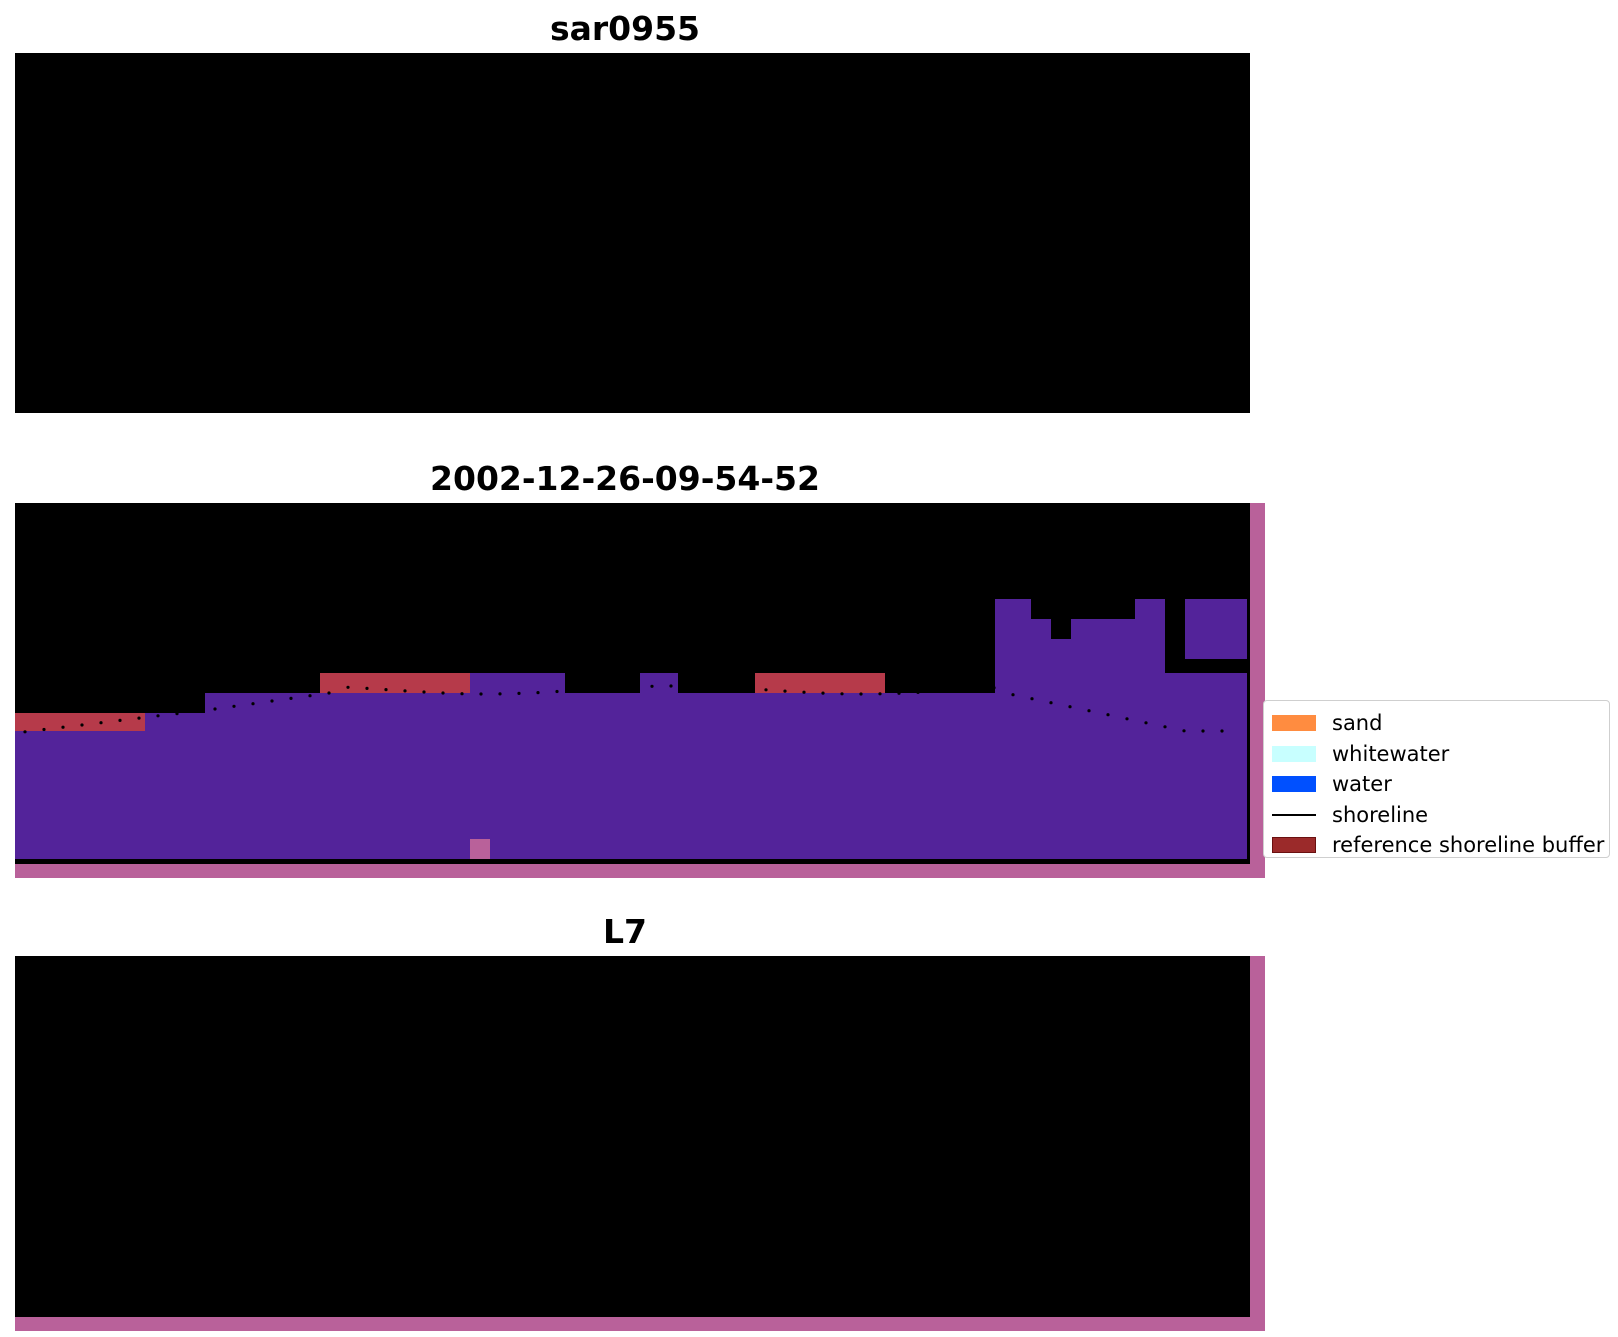 The height and width of the screenshot is (1337, 1618). Describe the element at coordinates (1468, 845) in the screenshot. I see `legend-label-reference-buffer: reference shoreline buffer` at that location.